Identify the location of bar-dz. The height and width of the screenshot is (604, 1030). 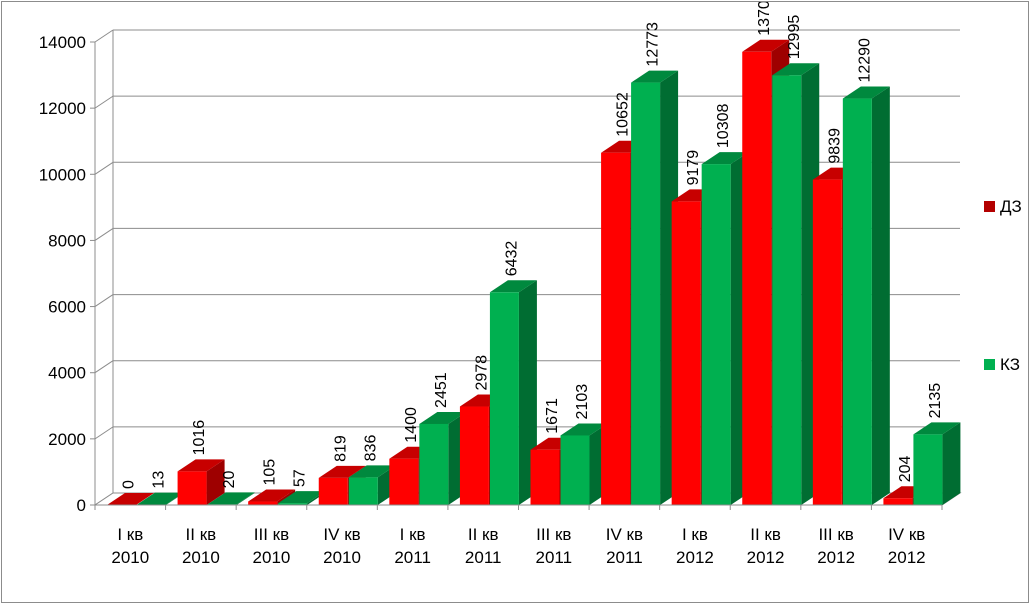
(130, 499).